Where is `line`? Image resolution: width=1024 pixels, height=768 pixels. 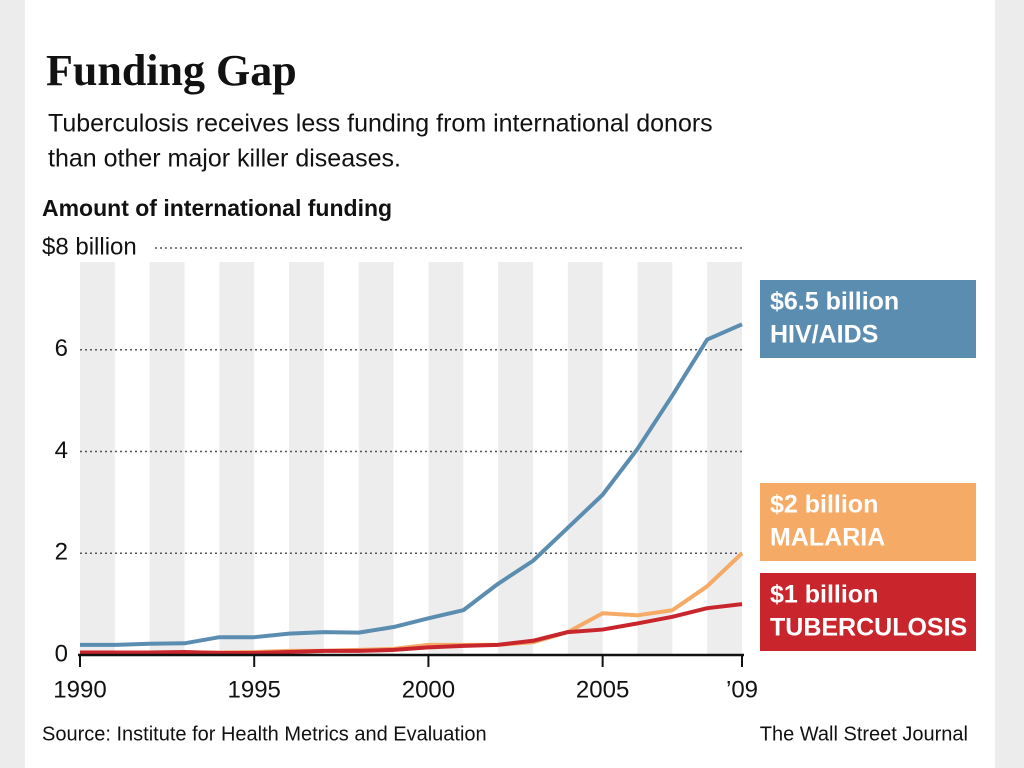 line is located at coordinates (411, 628).